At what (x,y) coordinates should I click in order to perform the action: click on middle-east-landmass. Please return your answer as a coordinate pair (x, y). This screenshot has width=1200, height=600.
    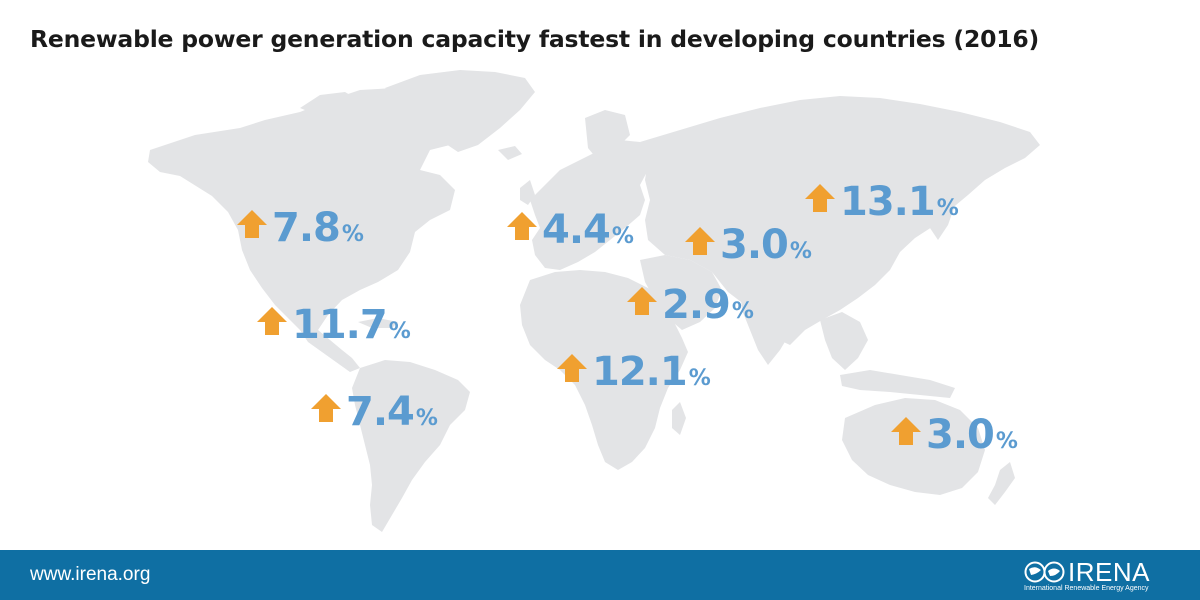
    Looking at the image, I should click on (681, 292).